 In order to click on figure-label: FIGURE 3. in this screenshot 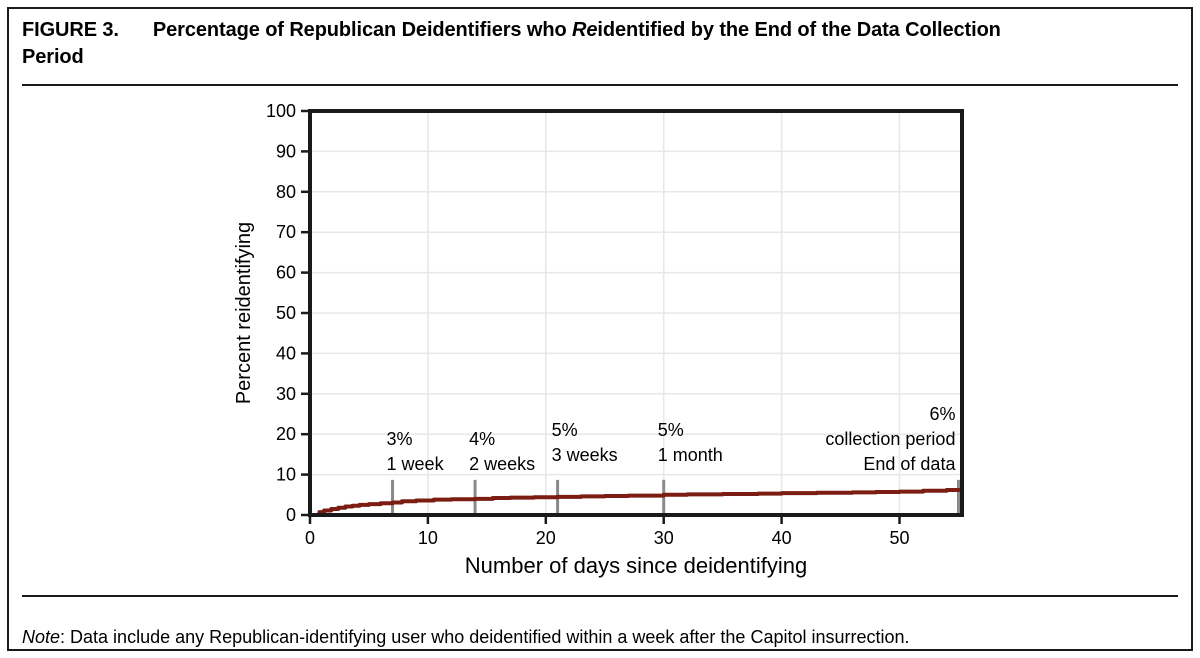, I will do `click(70, 30)`.